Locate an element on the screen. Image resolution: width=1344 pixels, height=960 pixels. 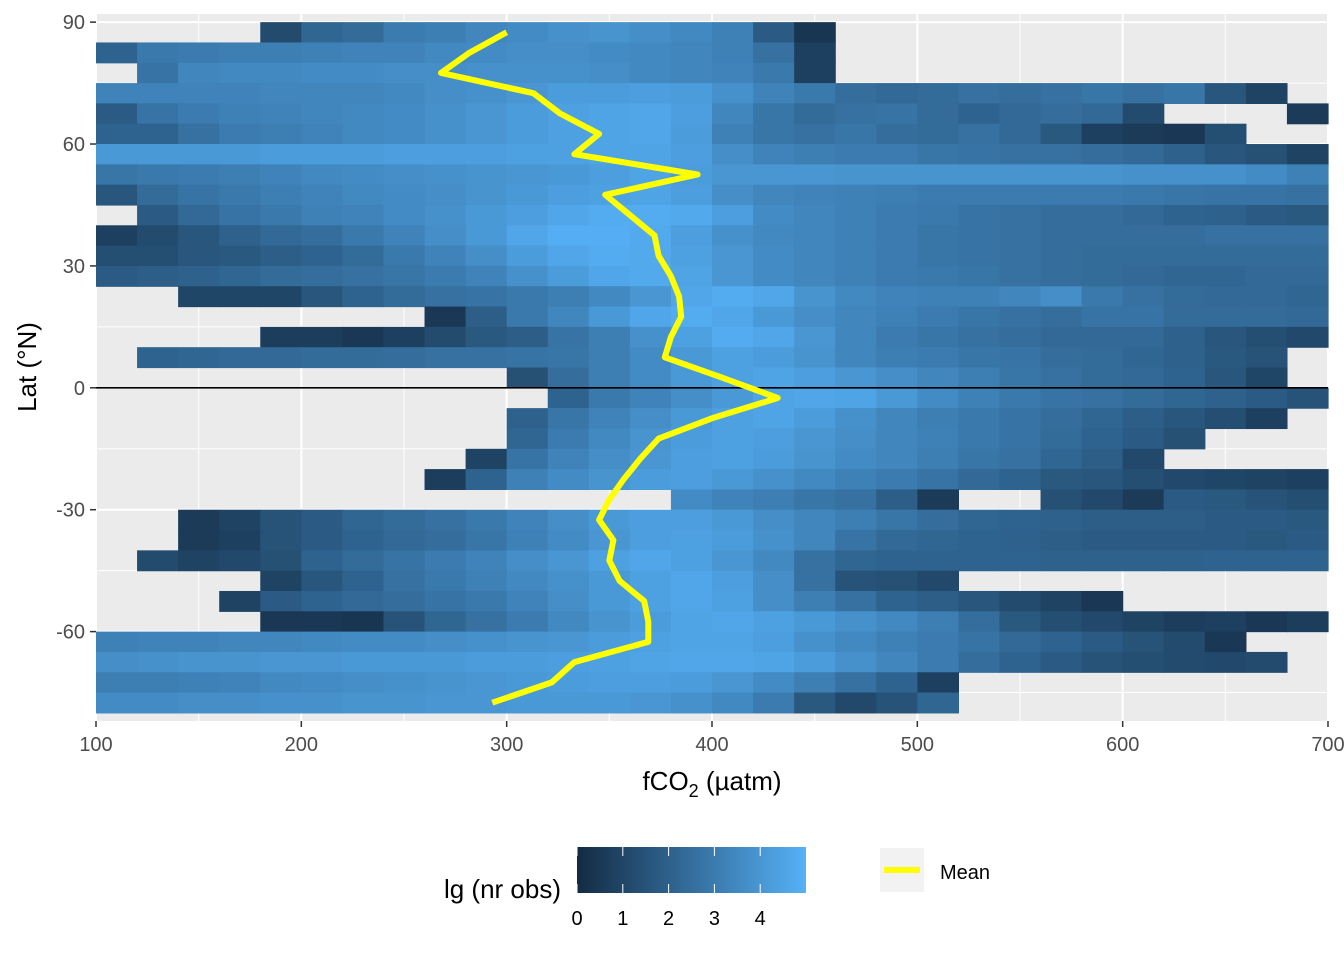
y-tick-label: -30 is located at coordinates (70, 511).